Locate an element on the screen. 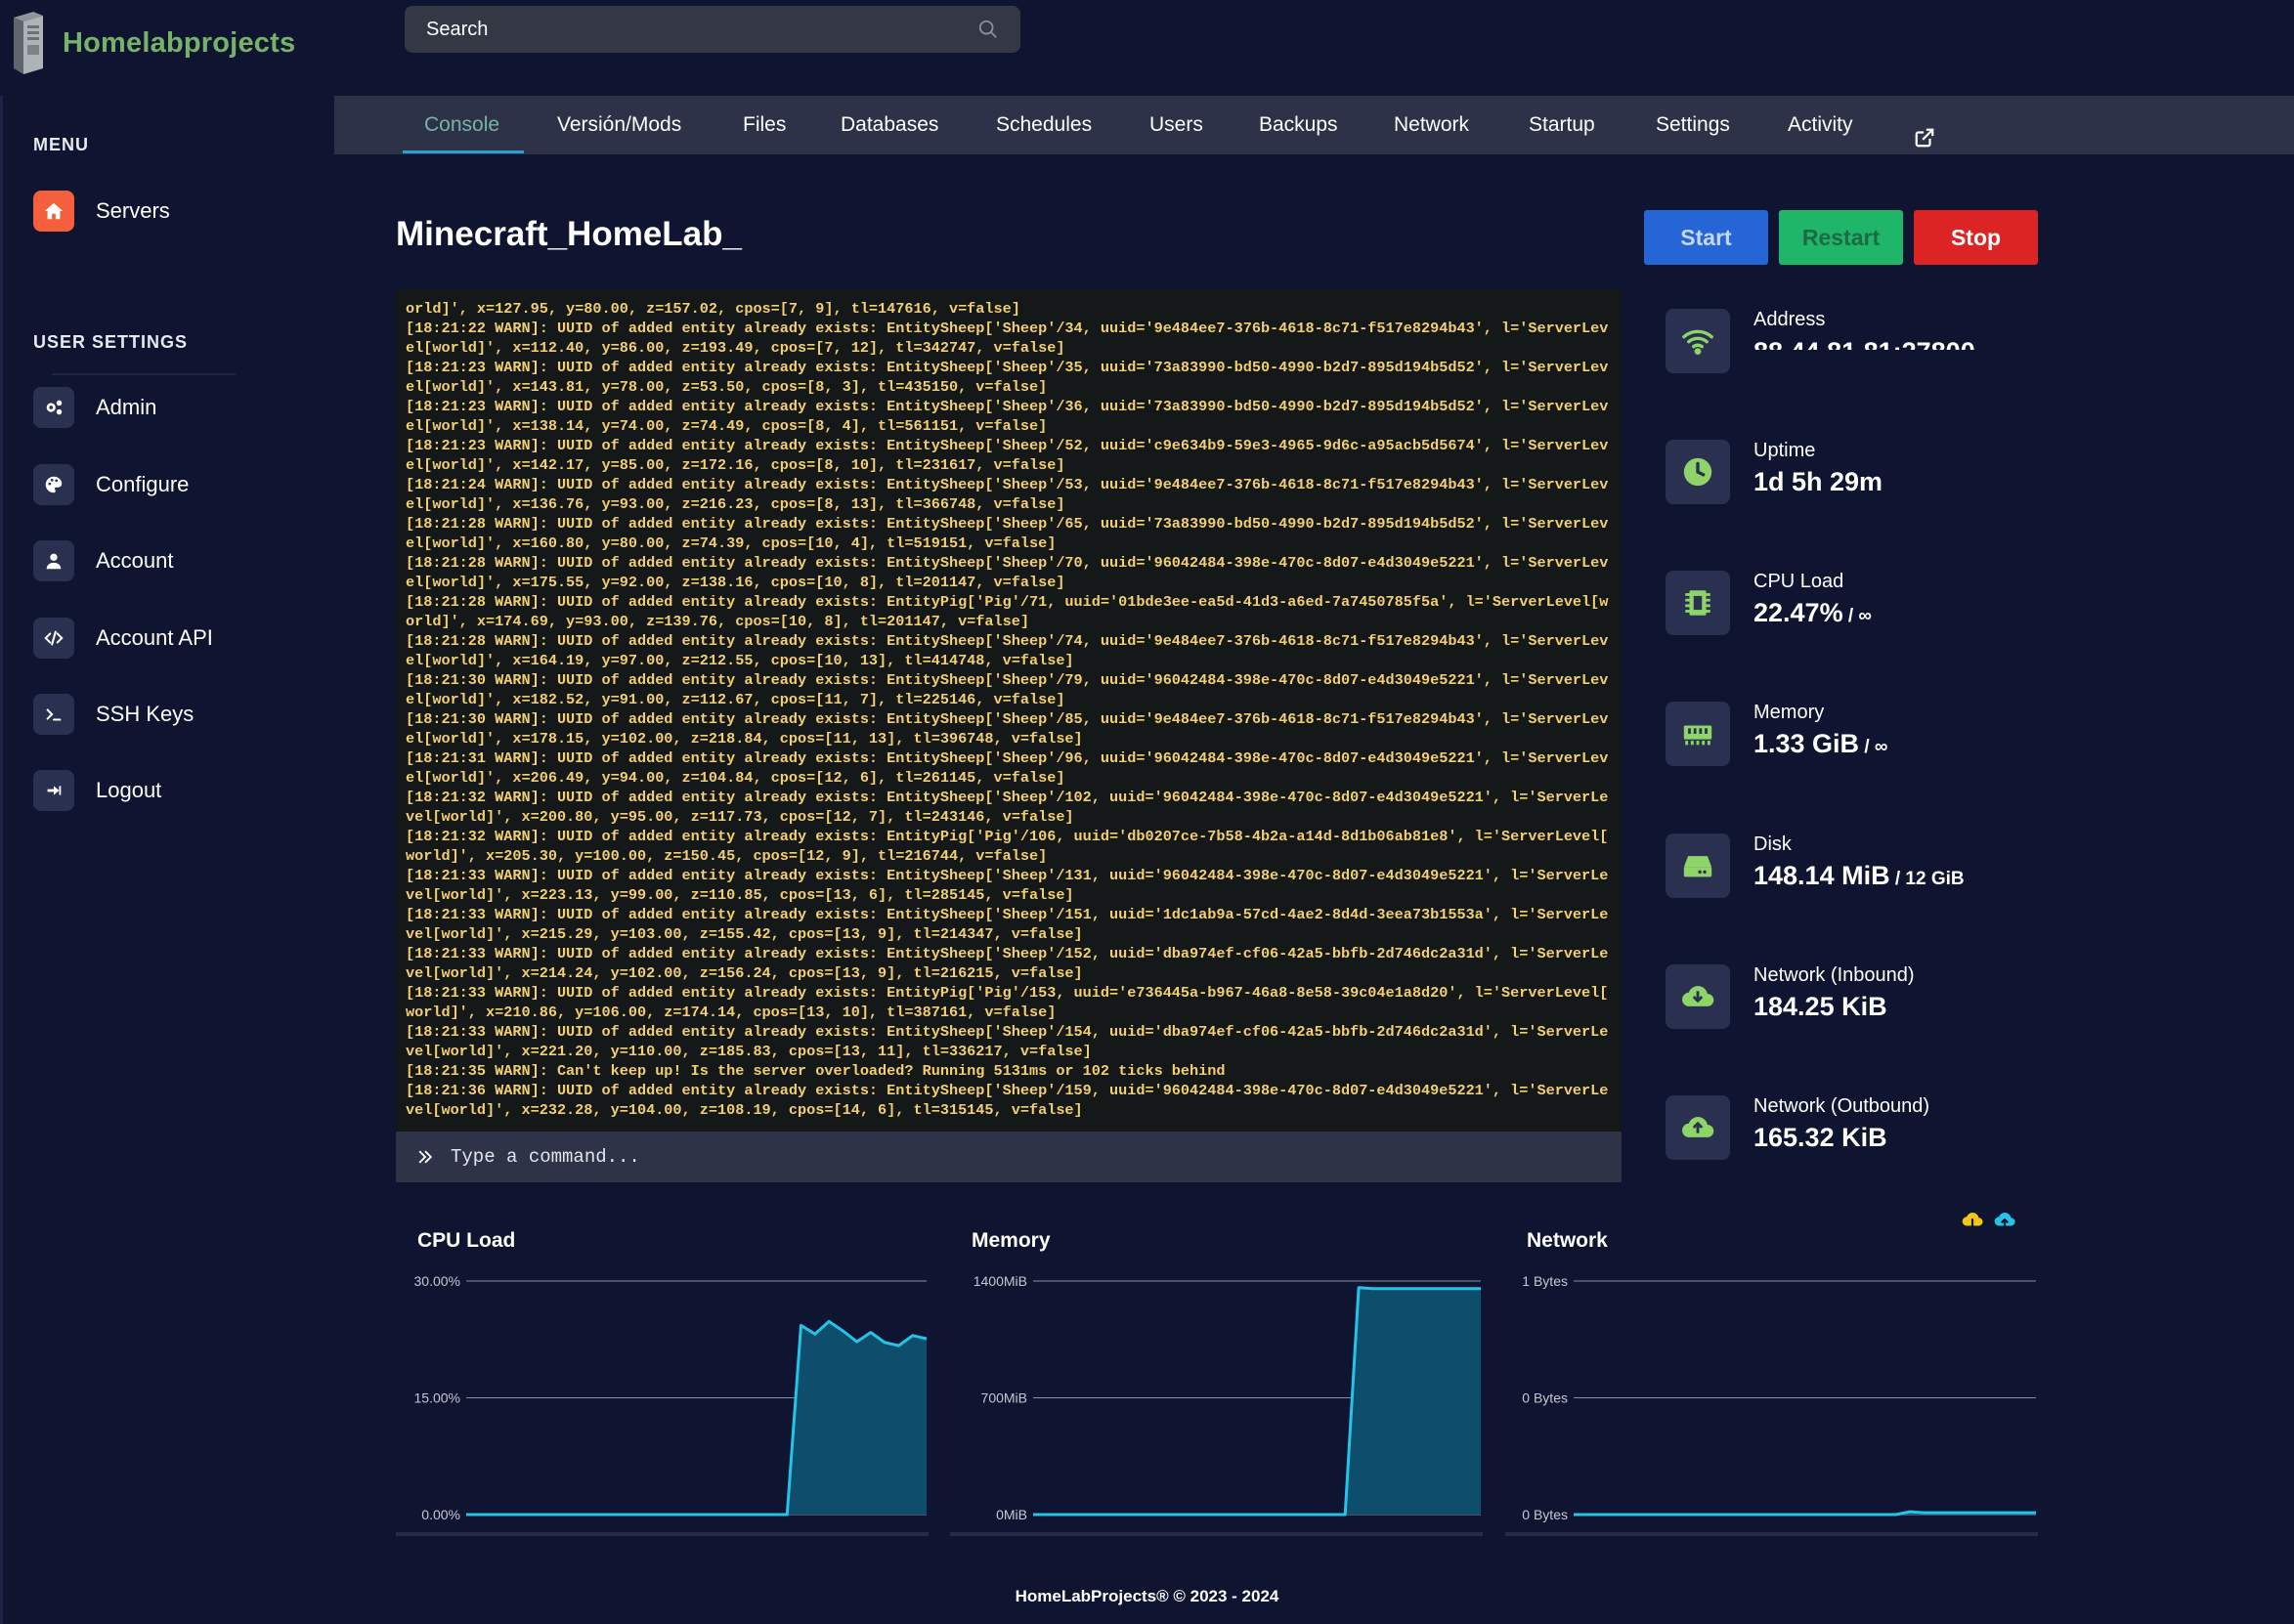 The image size is (2294, 1624). tab-users: Users is located at coordinates (1176, 125).